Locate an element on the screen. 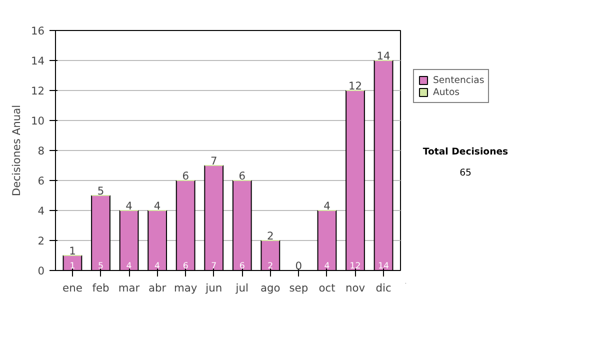 The image size is (600, 340). x-tick-label: ago is located at coordinates (270, 288).